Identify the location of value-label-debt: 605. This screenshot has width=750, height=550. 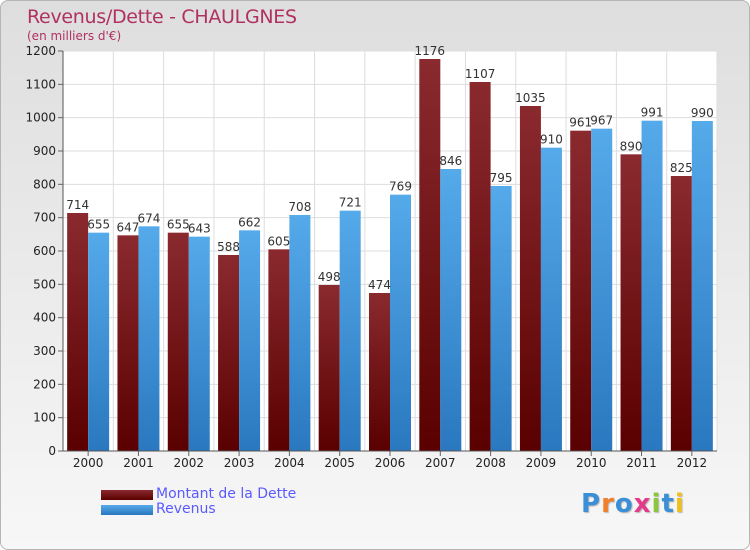
(278, 241).